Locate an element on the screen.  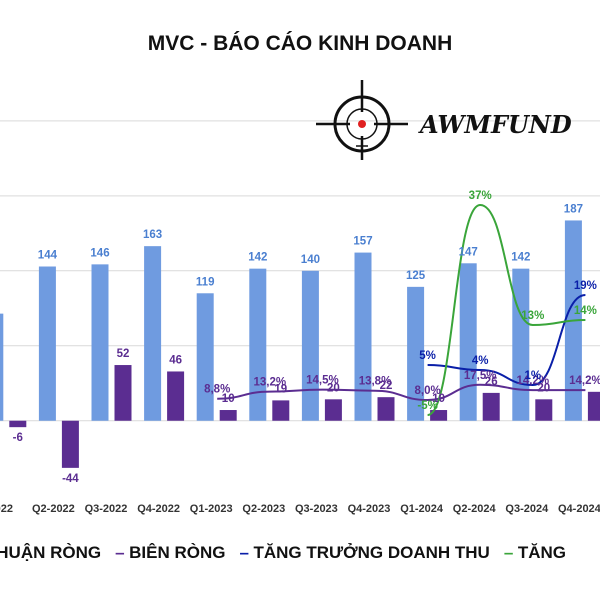
revenue-label: 163 is located at coordinates (152, 235).